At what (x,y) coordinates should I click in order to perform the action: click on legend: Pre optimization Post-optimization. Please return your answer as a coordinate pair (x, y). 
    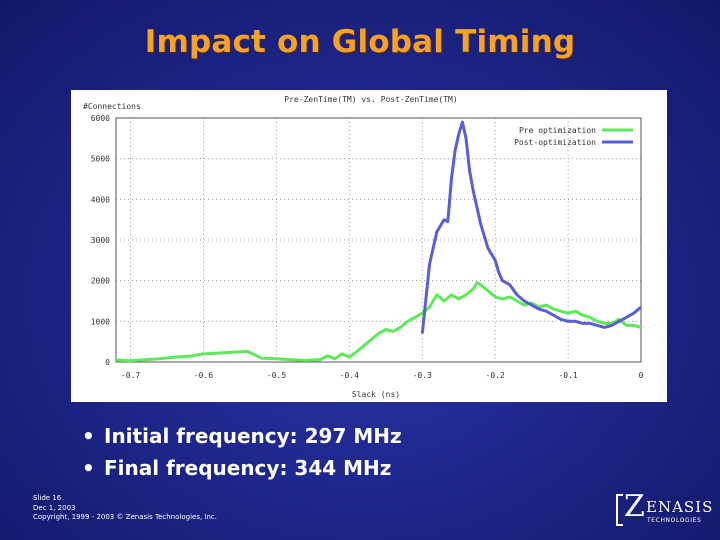
    Looking at the image, I should click on (573, 136).